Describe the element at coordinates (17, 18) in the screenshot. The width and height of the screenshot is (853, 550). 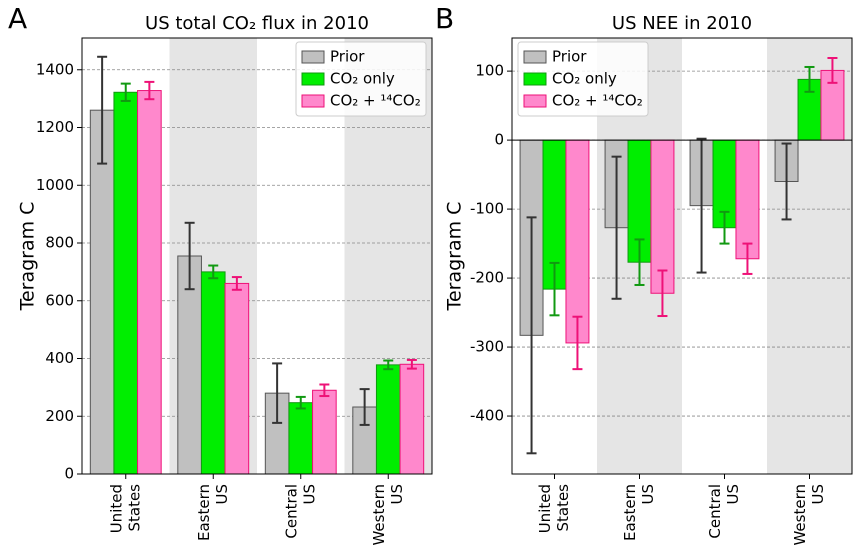
I see `panel-label: A` at that location.